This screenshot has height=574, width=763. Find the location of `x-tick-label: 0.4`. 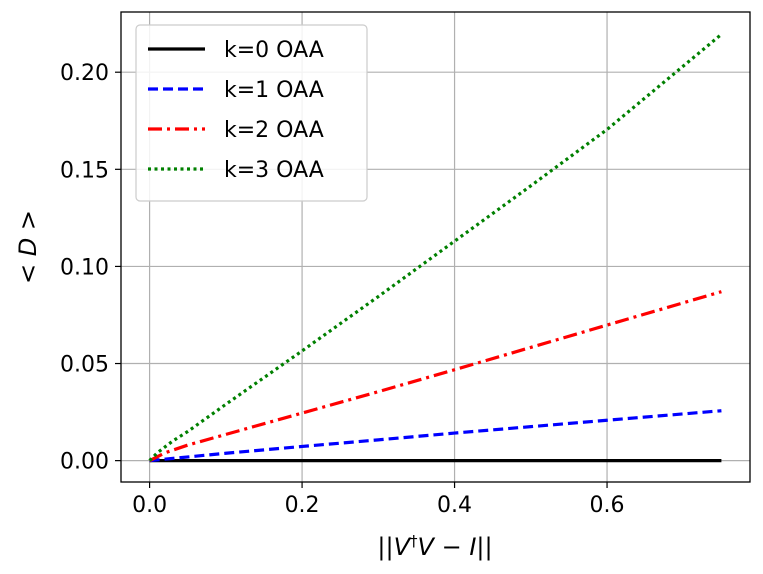

x-tick-label: 0.4 is located at coordinates (454, 505).